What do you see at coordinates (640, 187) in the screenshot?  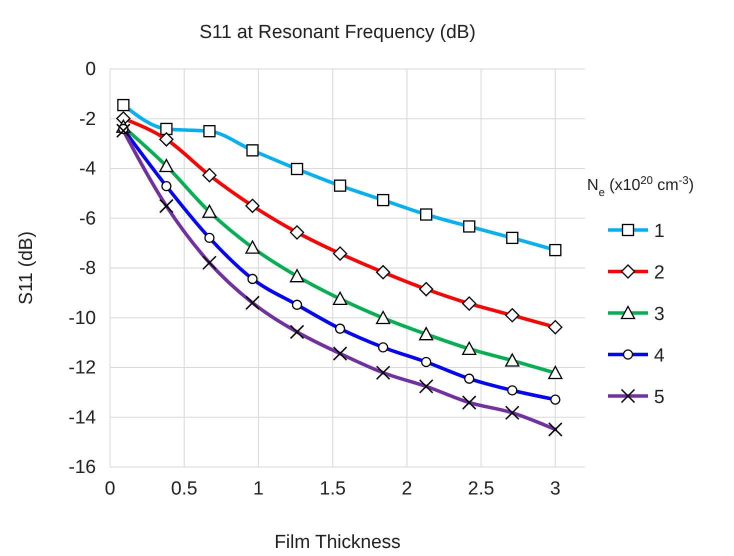 I see `legend-title: N$_{e}$ (x10$^{20}$ cm$^{-3}$)` at bounding box center [640, 187].